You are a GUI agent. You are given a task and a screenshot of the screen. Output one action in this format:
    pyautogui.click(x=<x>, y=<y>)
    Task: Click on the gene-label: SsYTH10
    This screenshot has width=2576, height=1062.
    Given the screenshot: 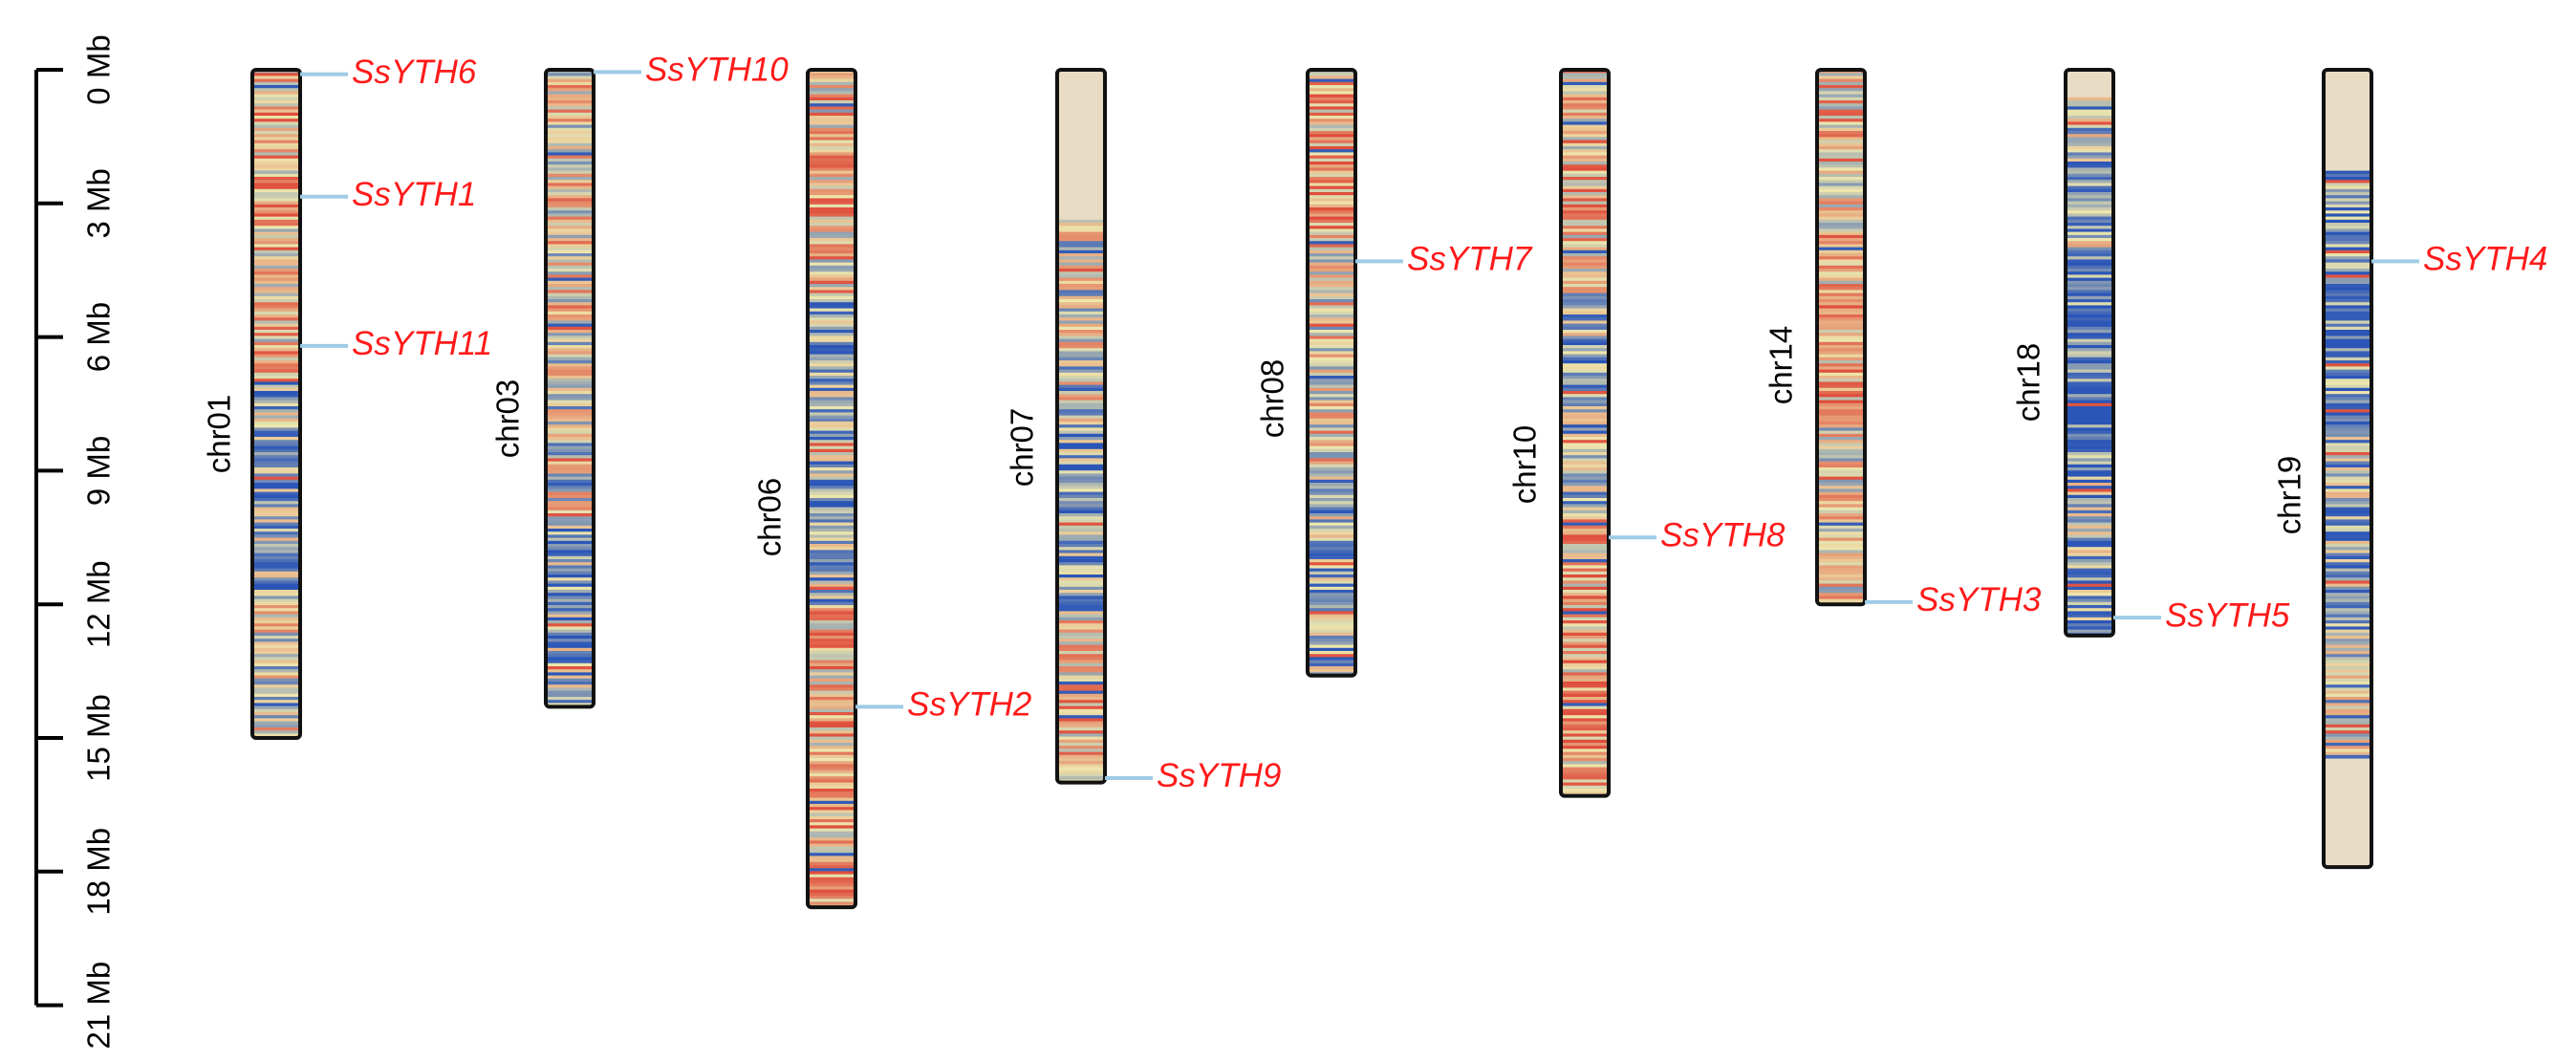 What is the action you would take?
    pyautogui.click(x=717, y=70)
    